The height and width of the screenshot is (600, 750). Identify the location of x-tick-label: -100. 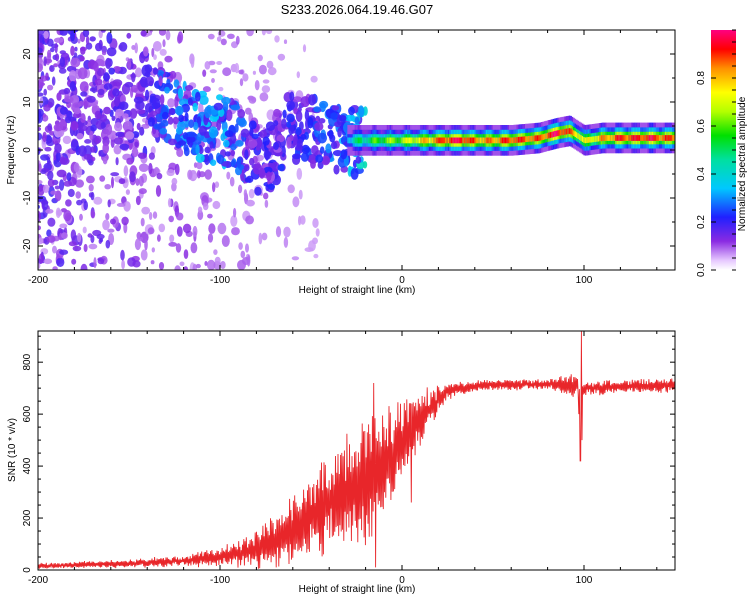
(220, 280).